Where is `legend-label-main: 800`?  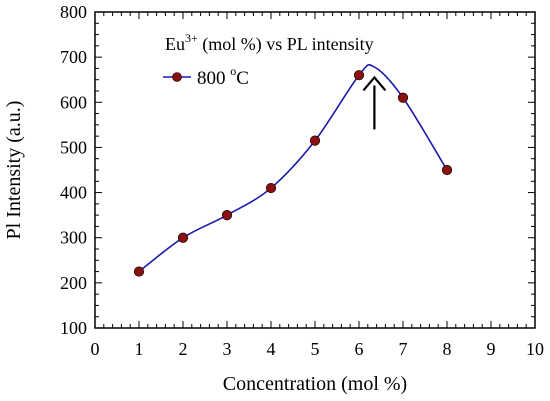
legend-label-main: 800 is located at coordinates (213, 78).